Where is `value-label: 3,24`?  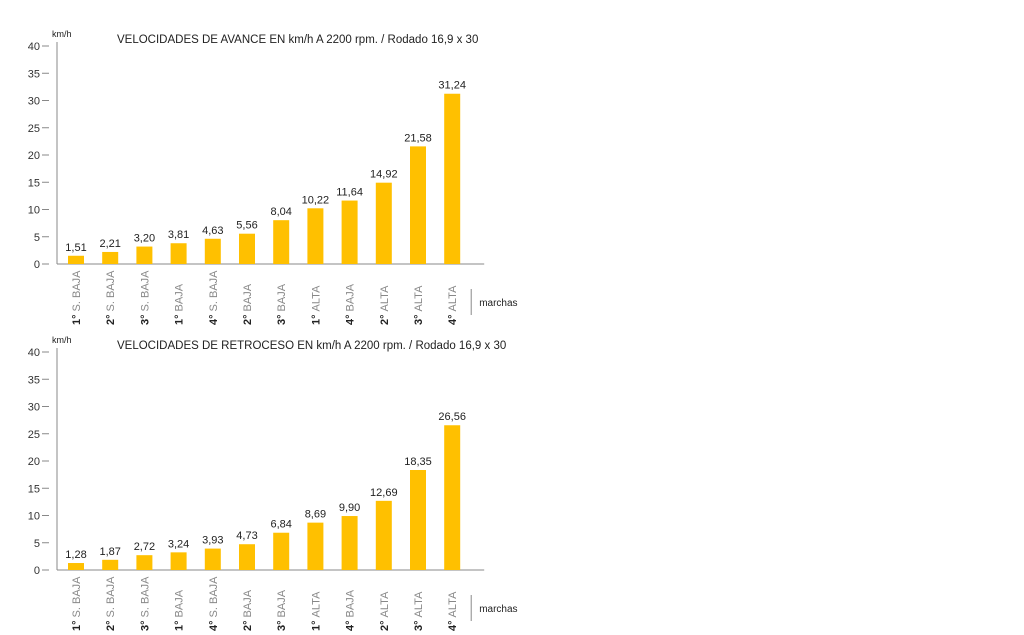
value-label: 3,24 is located at coordinates (178, 544).